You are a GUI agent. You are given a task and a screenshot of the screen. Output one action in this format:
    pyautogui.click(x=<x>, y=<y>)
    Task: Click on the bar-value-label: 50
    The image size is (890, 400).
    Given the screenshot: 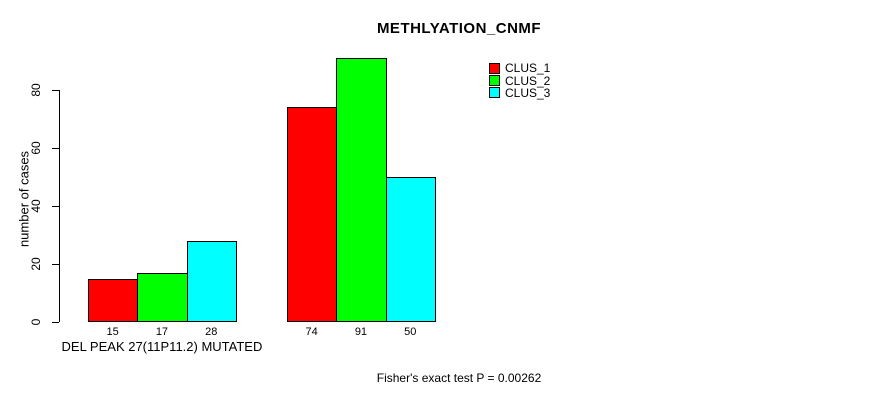 What is the action you would take?
    pyautogui.click(x=410, y=332)
    